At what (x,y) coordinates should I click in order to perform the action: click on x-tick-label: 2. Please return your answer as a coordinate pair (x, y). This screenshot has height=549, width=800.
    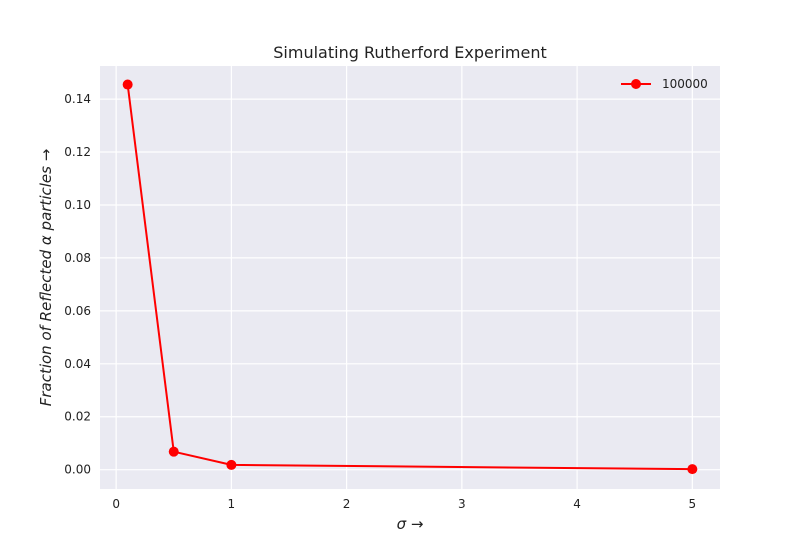
    Looking at the image, I should click on (347, 504).